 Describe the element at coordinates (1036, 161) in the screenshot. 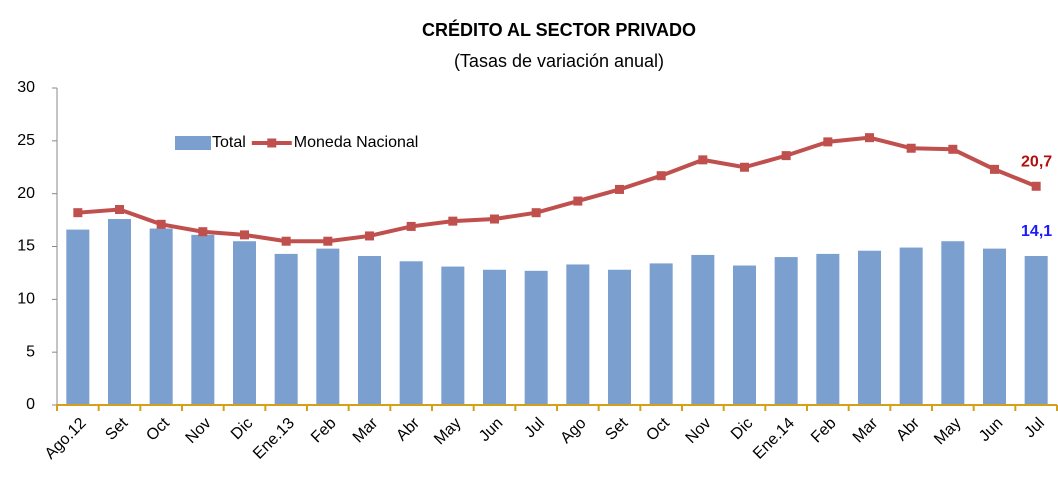

I see `data-label: 20,7` at that location.